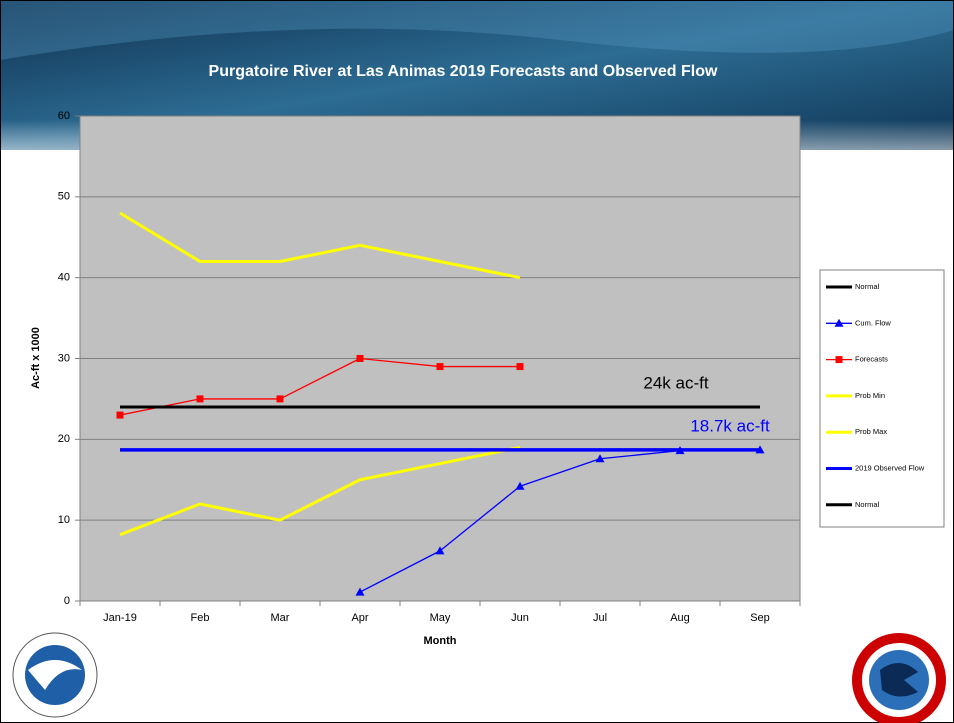 This screenshot has width=954, height=723. What do you see at coordinates (680, 618) in the screenshot?
I see `x-tick-label: Aug` at bounding box center [680, 618].